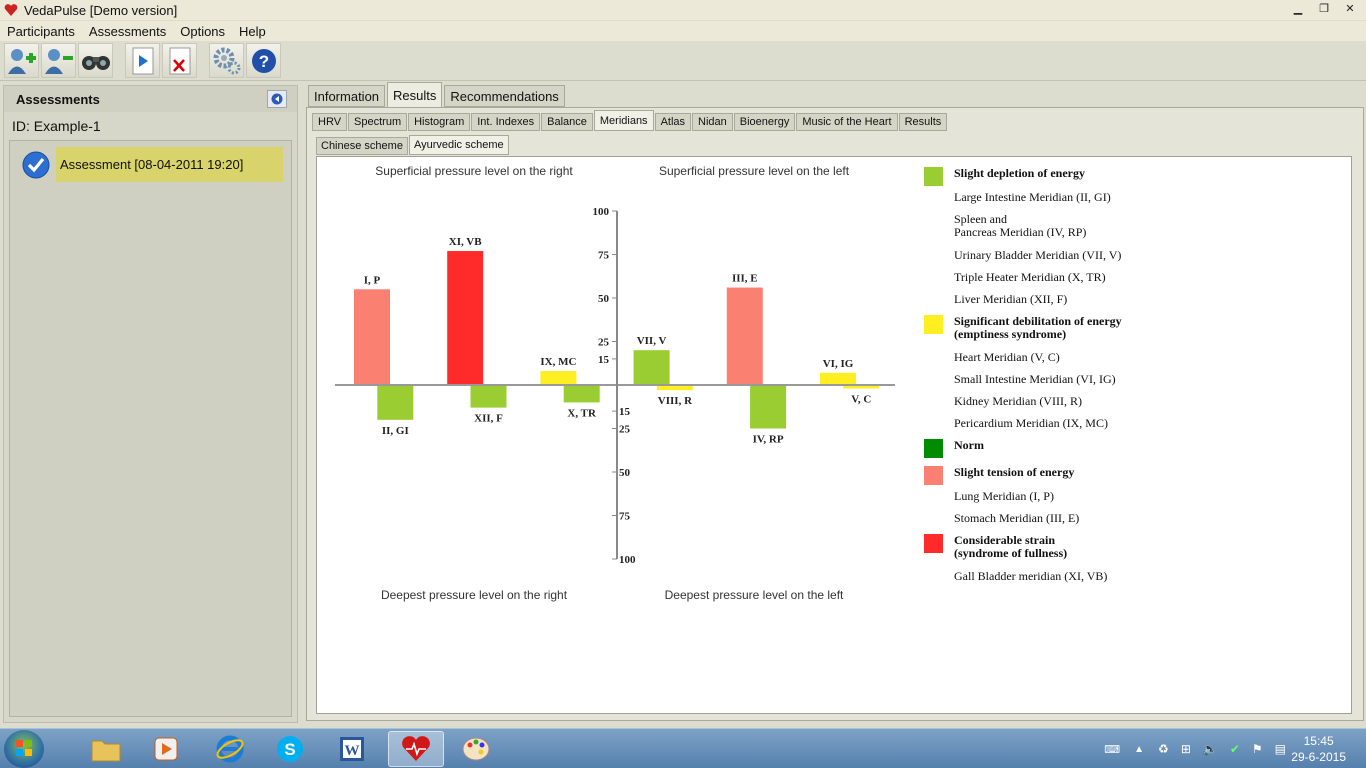 The image size is (1366, 768). Describe the element at coordinates (604, 343) in the screenshot. I see `y-tick-up-label-3: 25` at that location.